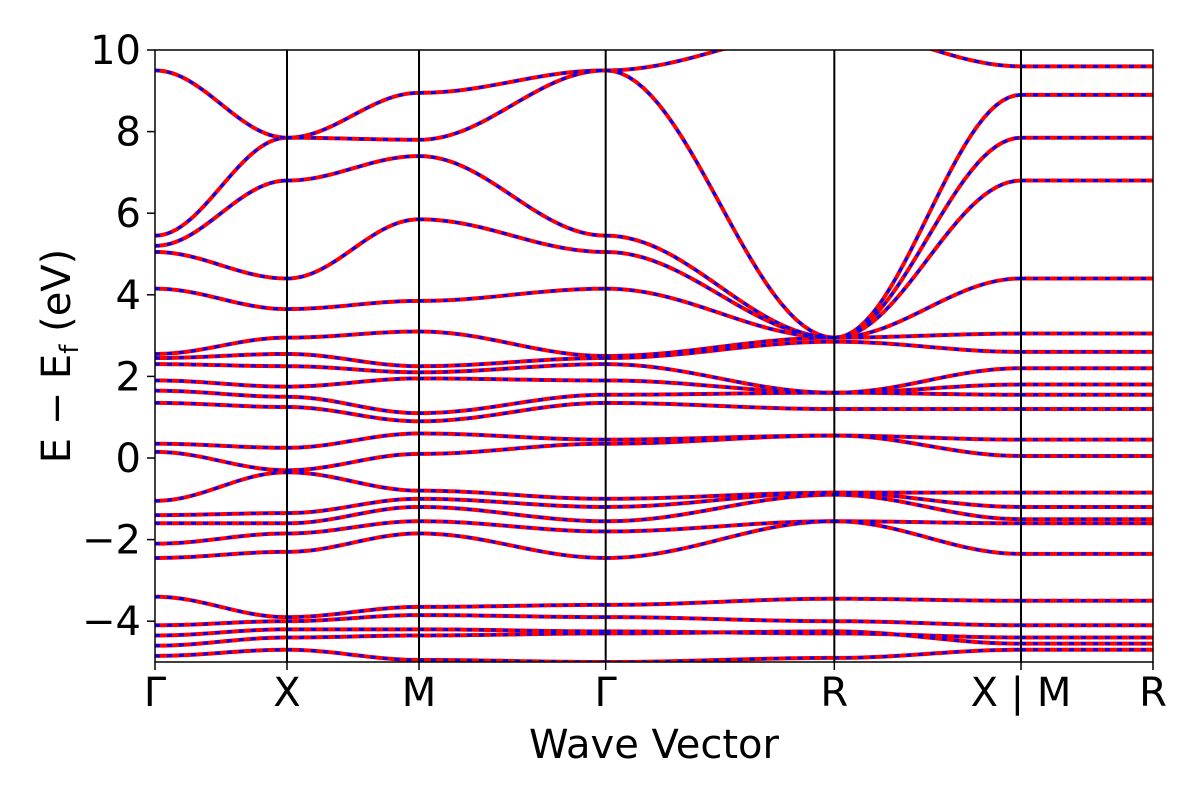 The height and width of the screenshot is (804, 1200). What do you see at coordinates (70, 349) in the screenshot?
I see `y-axis-title-subscript: f` at bounding box center [70, 349].